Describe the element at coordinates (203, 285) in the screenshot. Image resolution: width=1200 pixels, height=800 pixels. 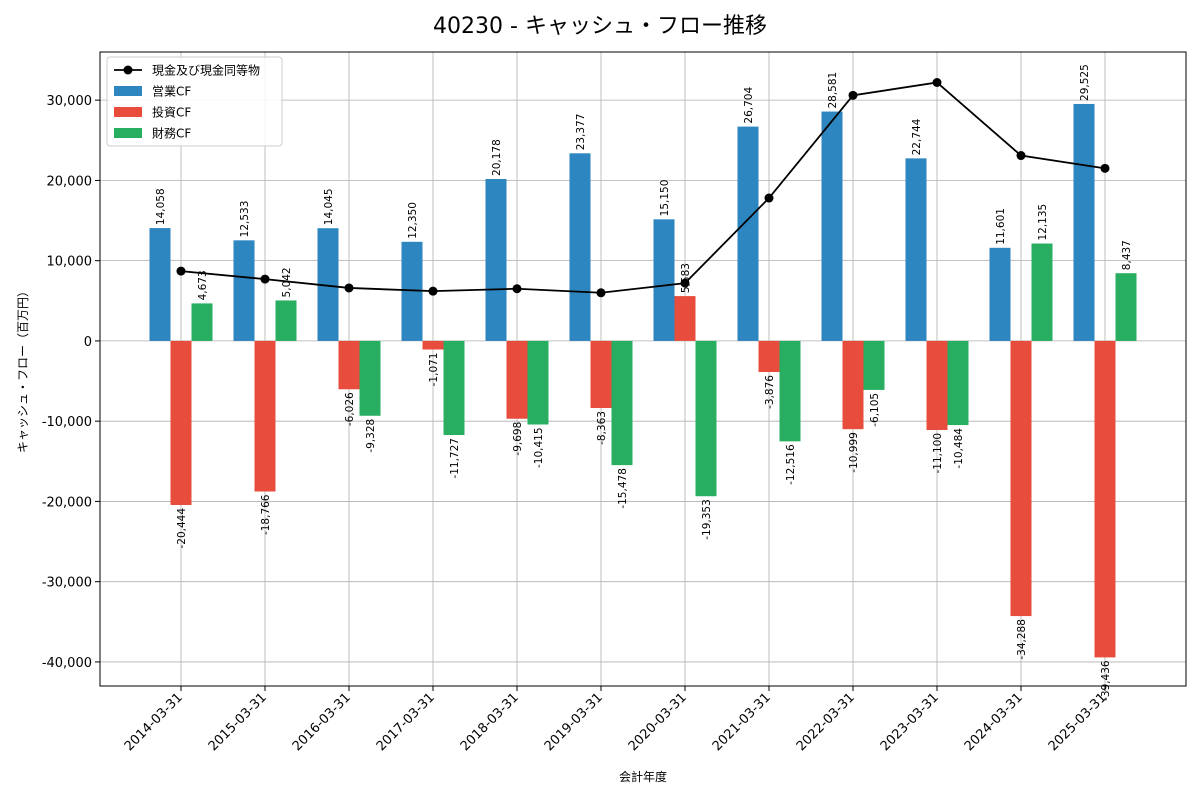
I see `data-label-財務CF: 4,673` at that location.